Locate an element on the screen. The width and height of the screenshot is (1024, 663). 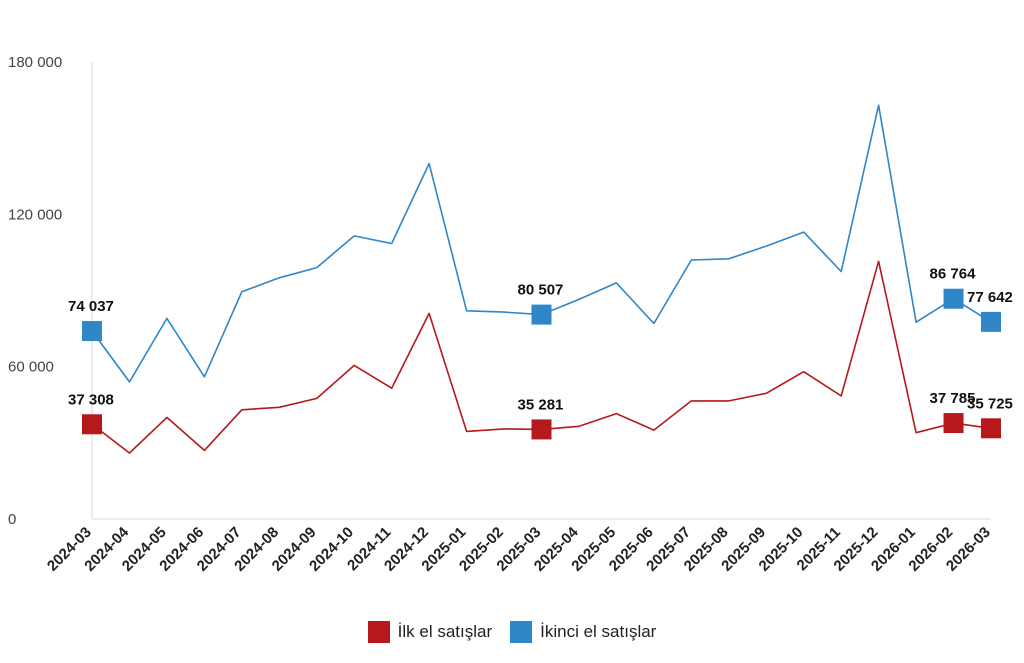
legend-item-series-0: İlk el satışlar is located at coordinates (430, 632).